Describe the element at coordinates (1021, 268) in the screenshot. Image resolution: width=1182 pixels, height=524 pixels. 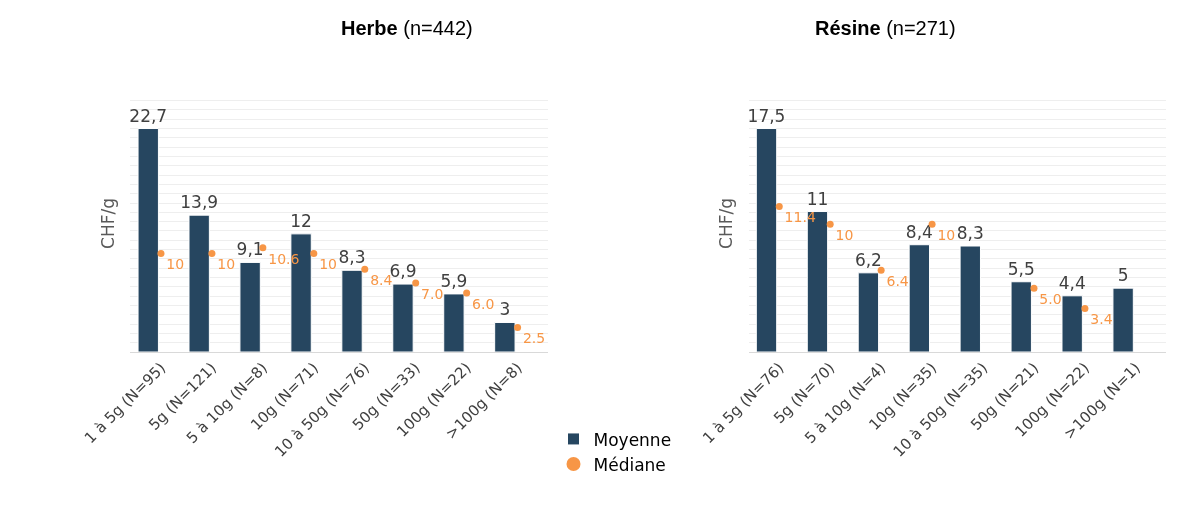
I see `data-label: 5,5` at that location.